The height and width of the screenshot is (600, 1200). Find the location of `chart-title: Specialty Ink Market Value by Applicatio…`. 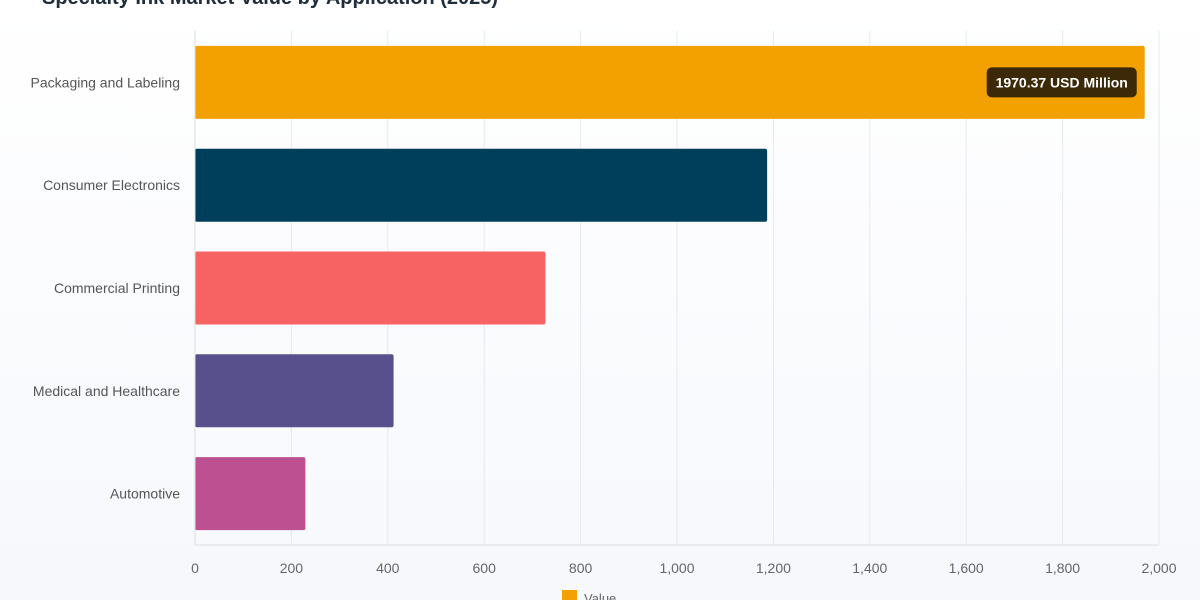

chart-title: Specialty Ink Market Value by Applicatio… is located at coordinates (270, 5).